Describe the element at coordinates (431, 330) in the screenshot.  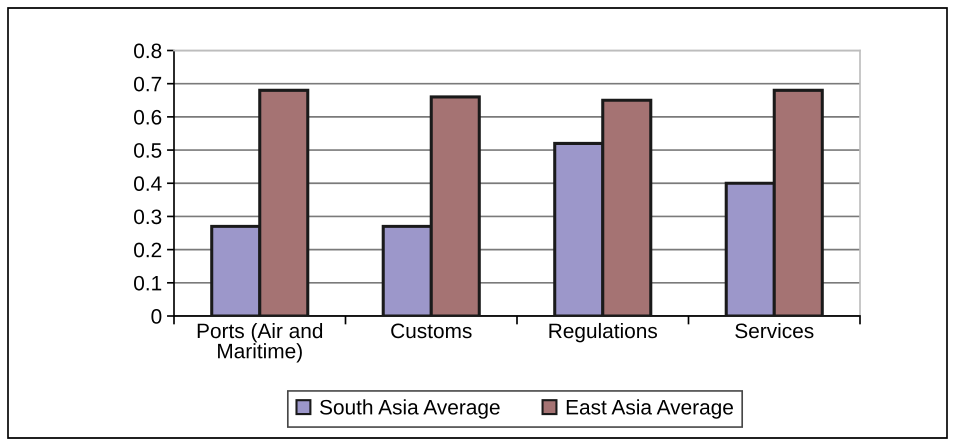
I see `x-tick-label: Customs` at that location.